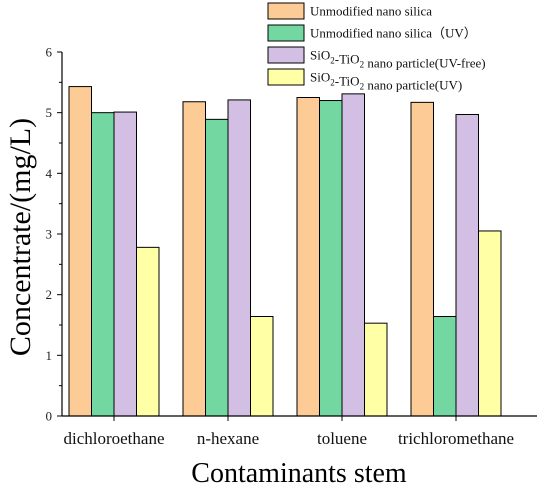  Describe the element at coordinates (49, 173) in the screenshot. I see `y-tick-label: 4` at that location.